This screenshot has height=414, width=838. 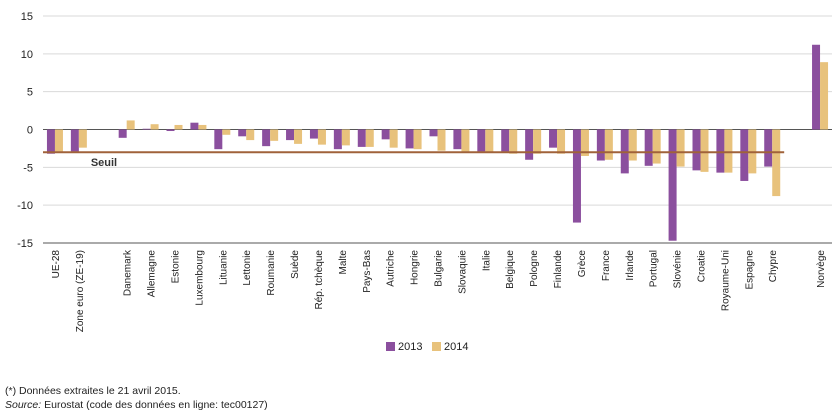 I want to click on x-tick-label: UE-28, so click(x=56, y=264).